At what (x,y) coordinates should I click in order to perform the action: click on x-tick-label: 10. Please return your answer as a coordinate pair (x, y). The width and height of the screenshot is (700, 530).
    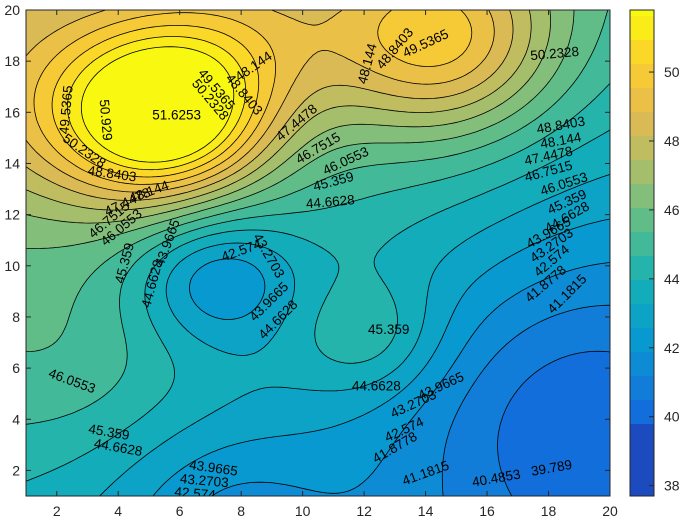
    Looking at the image, I should click on (303, 511).